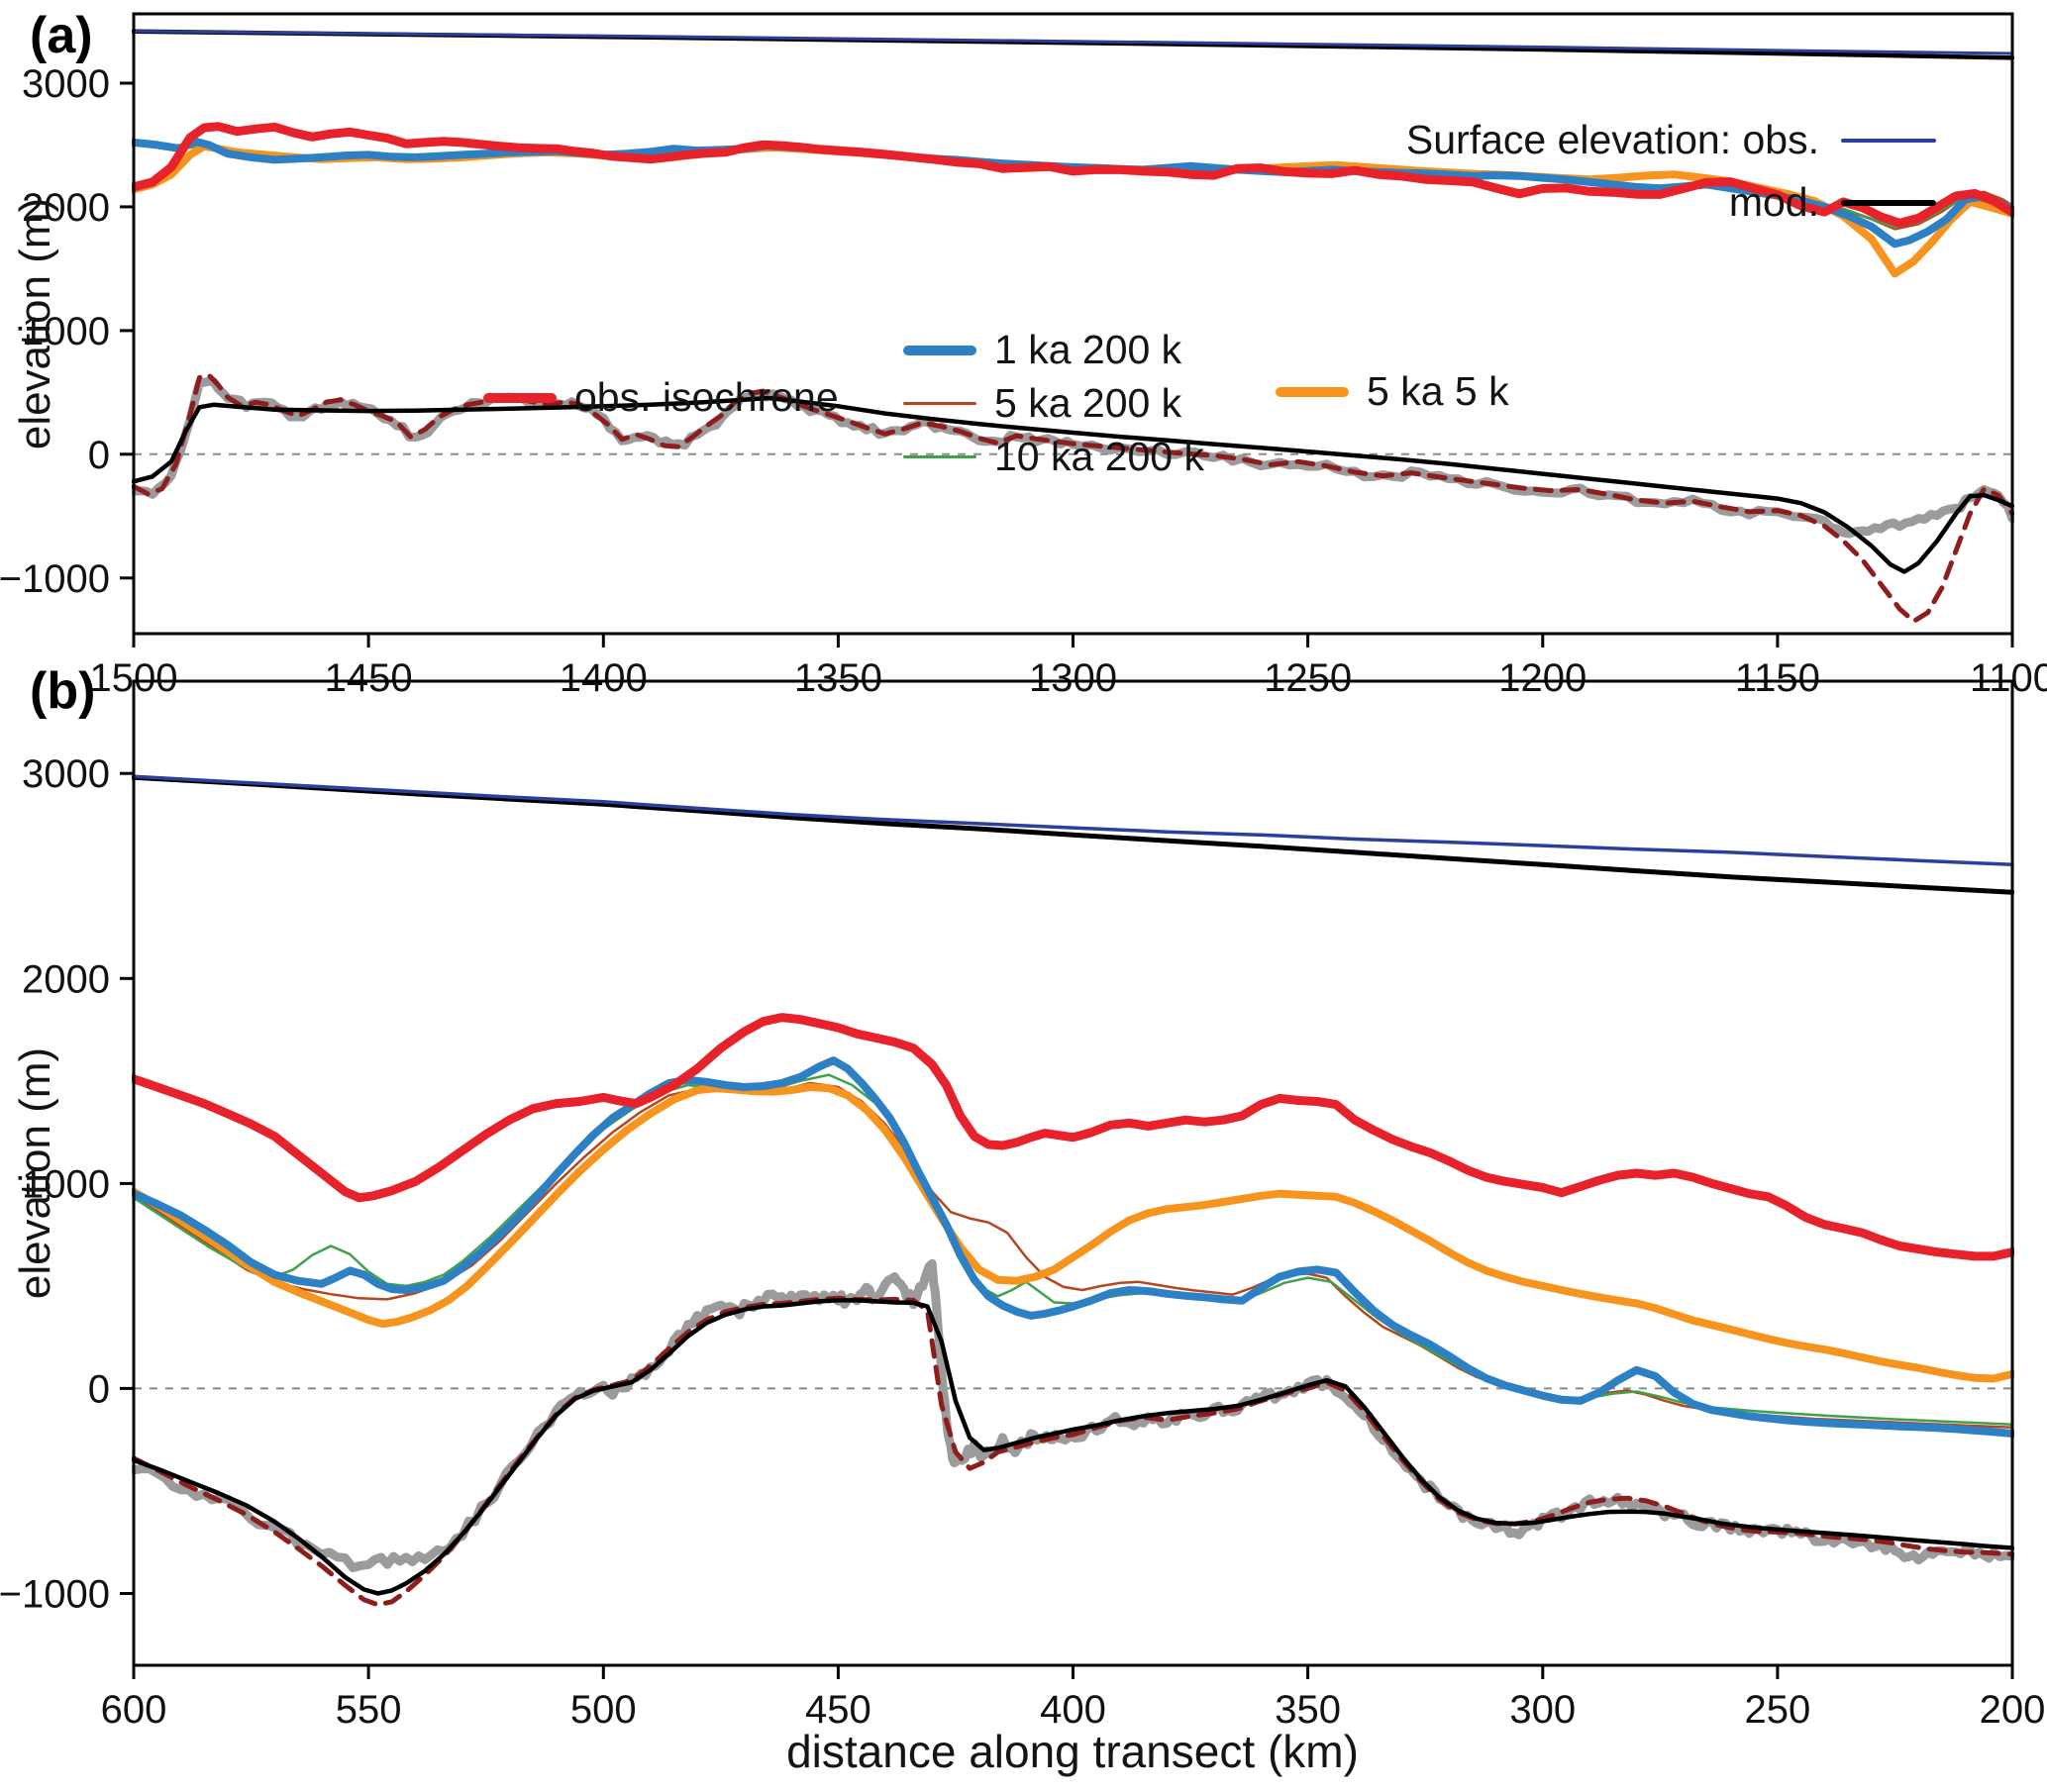  I want to click on x-tick-label: 500, so click(604, 1710).